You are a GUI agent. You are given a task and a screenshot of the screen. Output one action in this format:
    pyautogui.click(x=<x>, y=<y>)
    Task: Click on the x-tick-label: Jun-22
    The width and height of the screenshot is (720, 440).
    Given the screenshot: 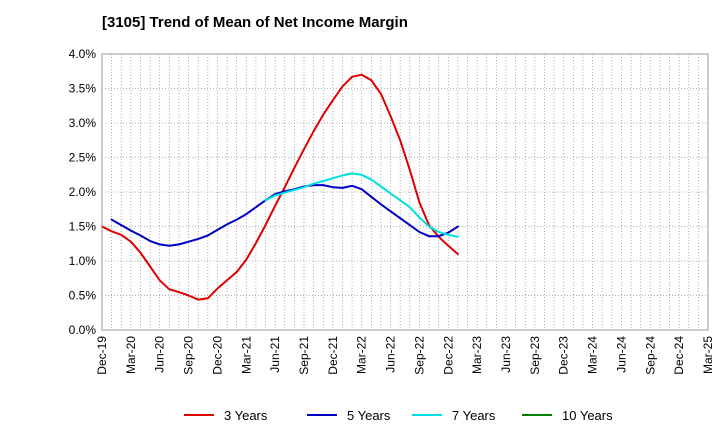 What is the action you would take?
    pyautogui.click(x=391, y=354)
    